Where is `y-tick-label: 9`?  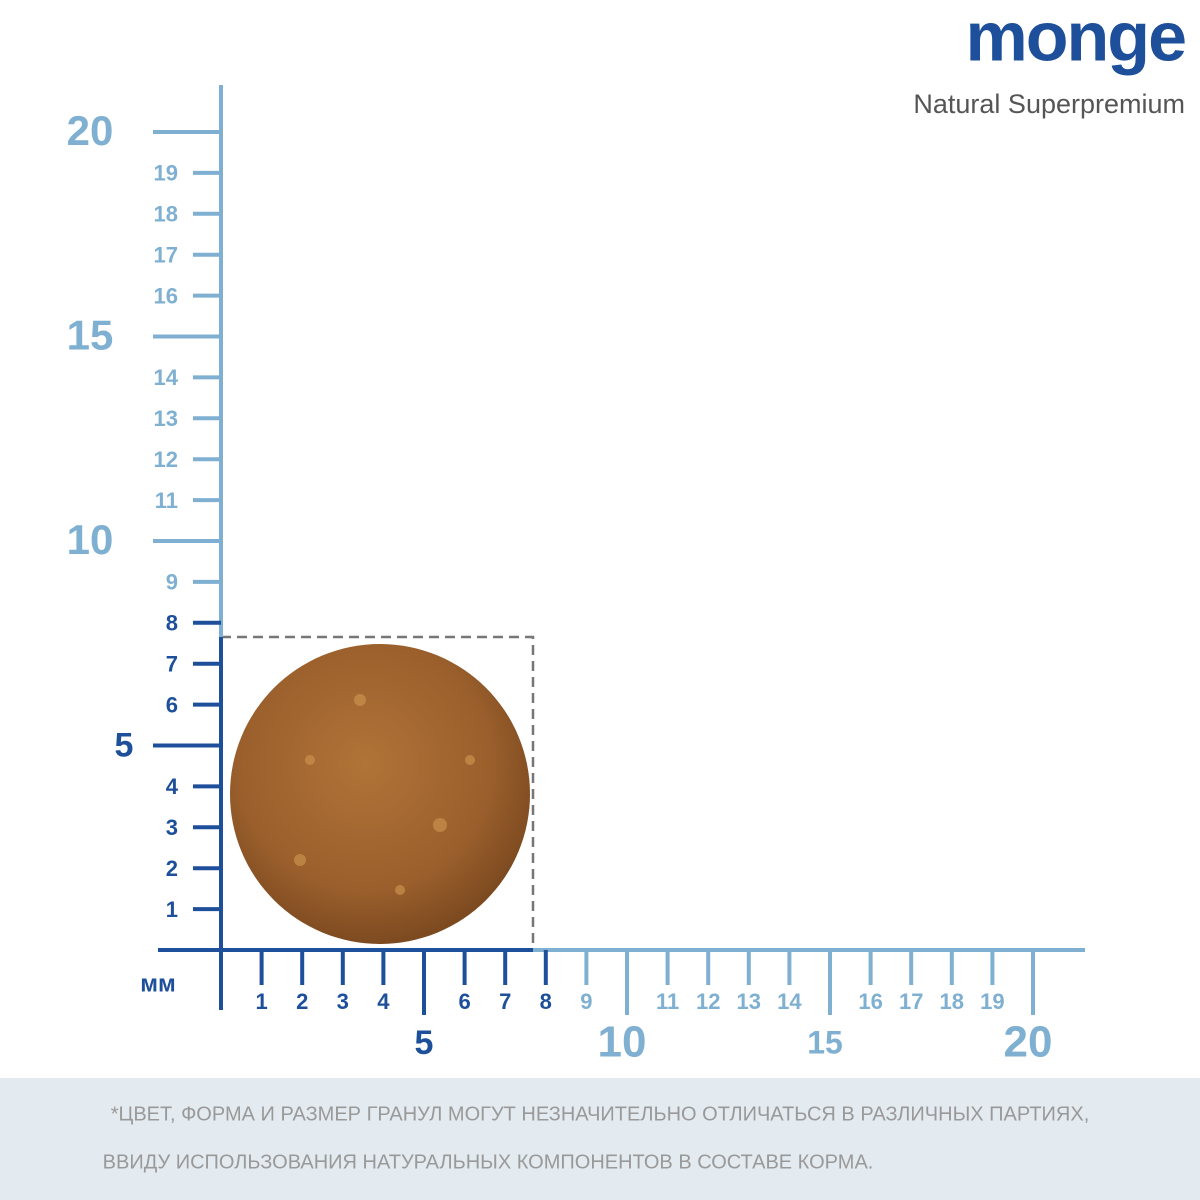 y-tick-label: 9 is located at coordinates (172, 582).